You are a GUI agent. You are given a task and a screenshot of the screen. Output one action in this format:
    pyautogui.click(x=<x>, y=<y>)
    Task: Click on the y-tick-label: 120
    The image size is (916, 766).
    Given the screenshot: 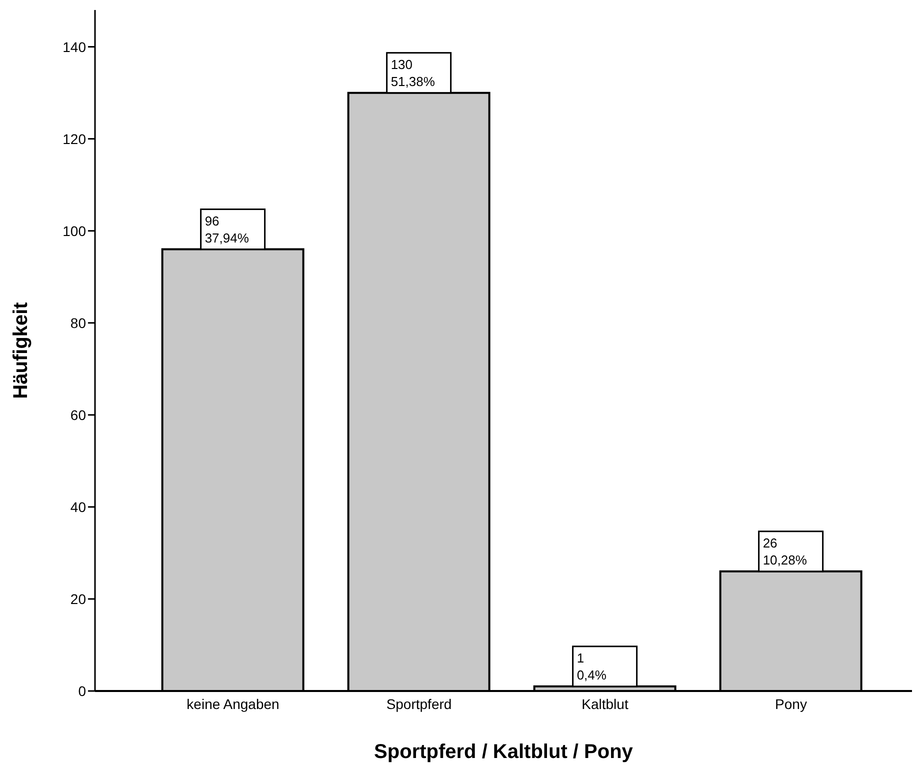 What is the action you would take?
    pyautogui.click(x=74, y=138)
    